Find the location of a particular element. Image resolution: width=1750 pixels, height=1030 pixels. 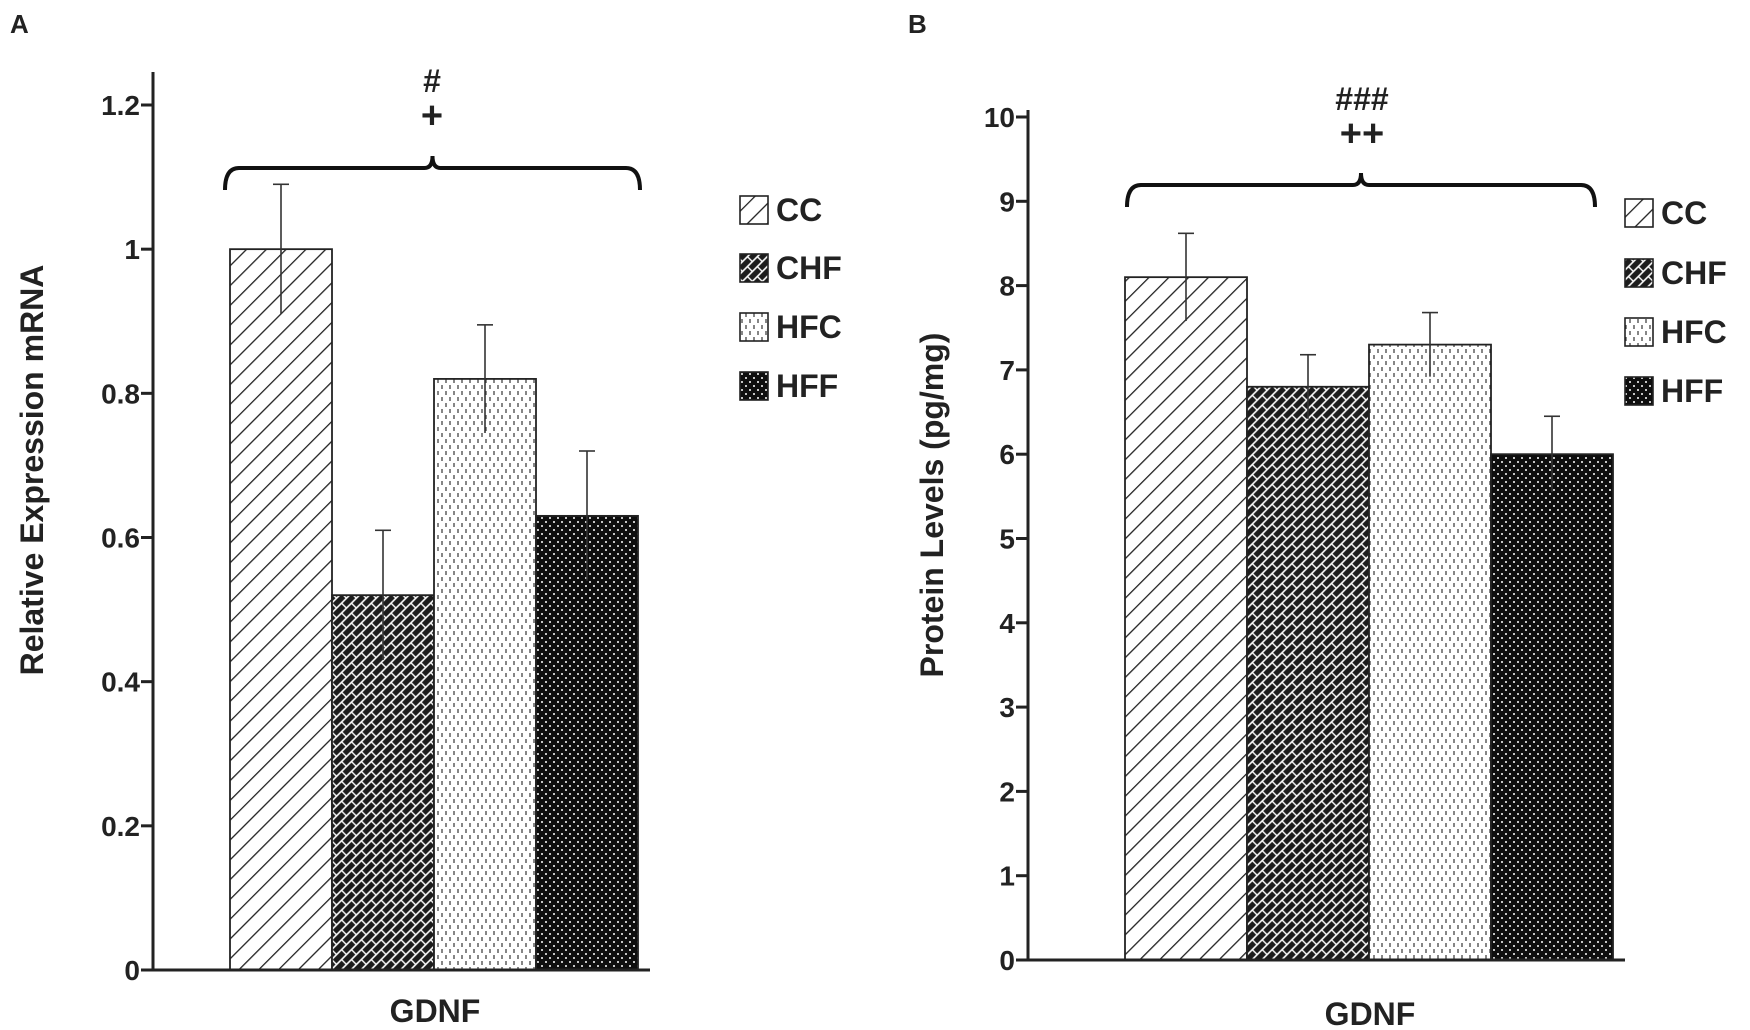

y-tick-label: 0.4 is located at coordinates (120, 682).